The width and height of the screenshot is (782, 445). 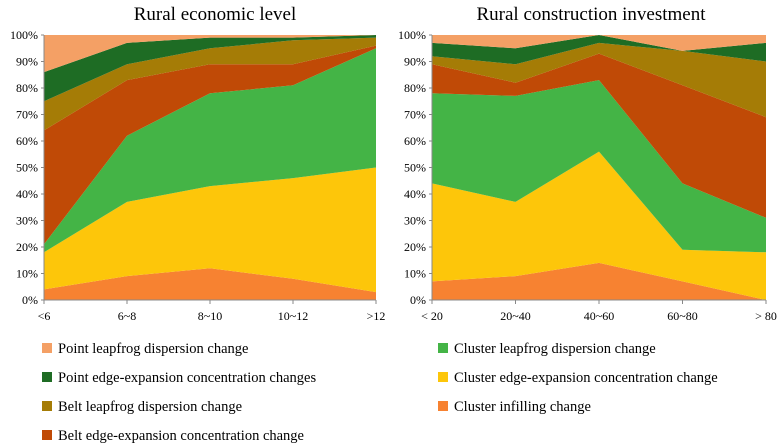 I want to click on area-point-leapfrog-dispersion-change-investment, so click(x=599, y=43).